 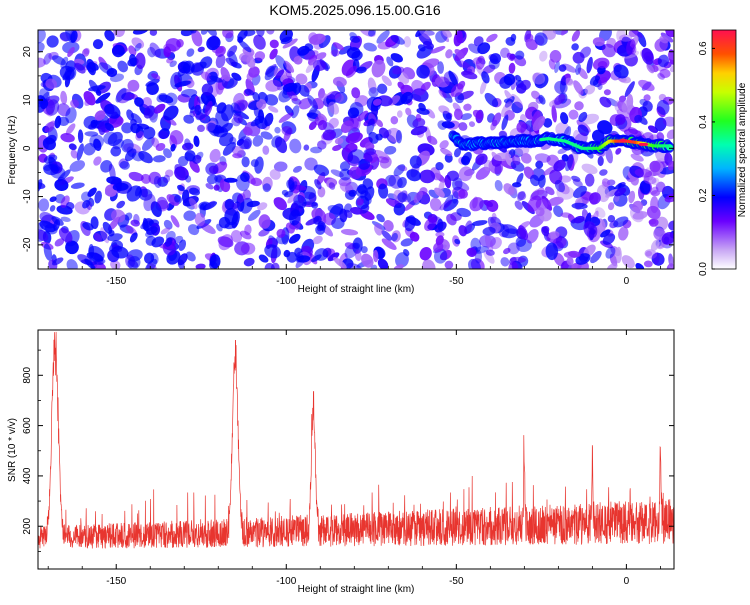 What do you see at coordinates (27, 475) in the screenshot?
I see `snr-y-tick-label: 400` at bounding box center [27, 475].